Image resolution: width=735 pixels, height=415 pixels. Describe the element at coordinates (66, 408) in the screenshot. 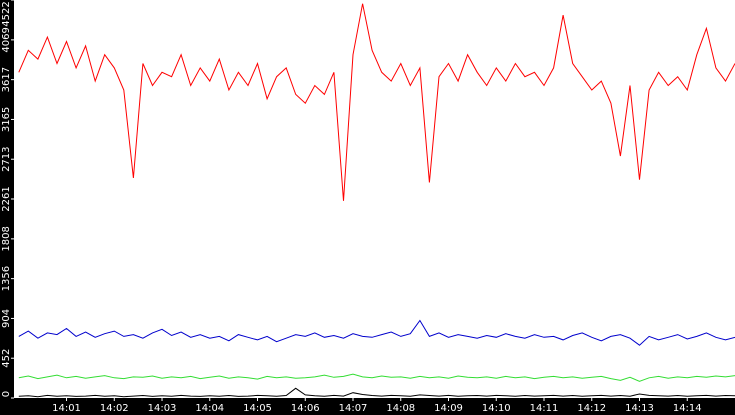

I see `x-tick-label: 14:01` at that location.